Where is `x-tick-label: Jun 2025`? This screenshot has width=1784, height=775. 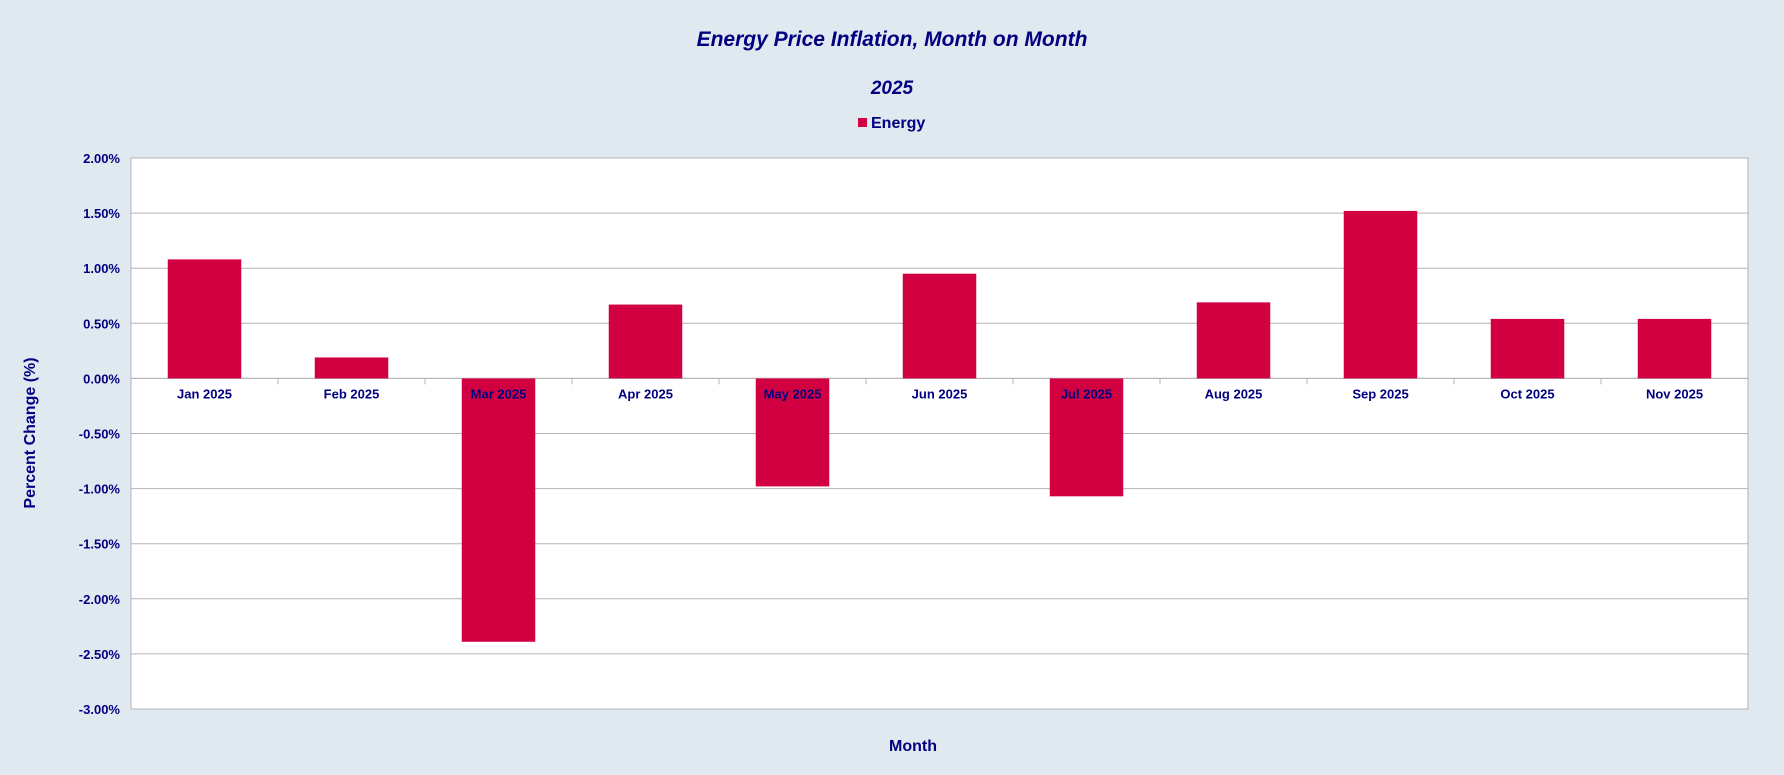
x-tick-label: Jun 2025 is located at coordinates (940, 393).